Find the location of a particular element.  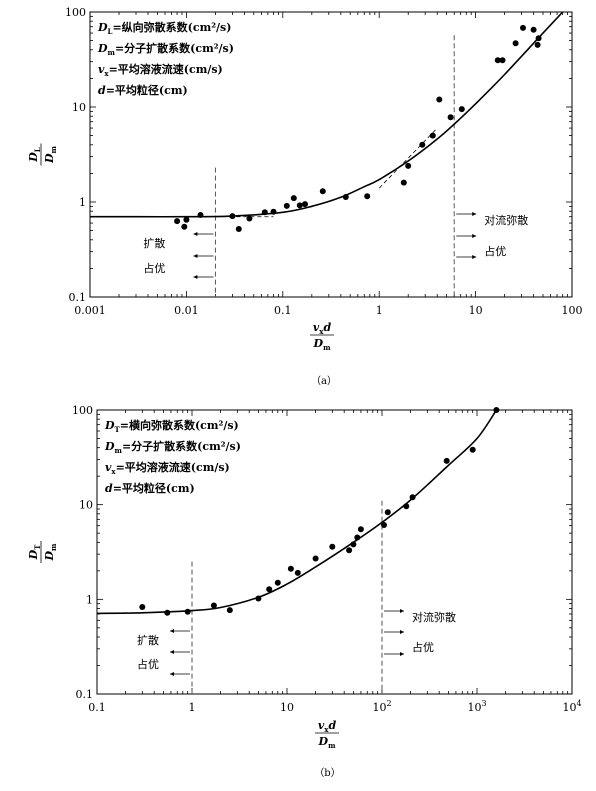

y-tick-label: 100 is located at coordinates (75, 12).